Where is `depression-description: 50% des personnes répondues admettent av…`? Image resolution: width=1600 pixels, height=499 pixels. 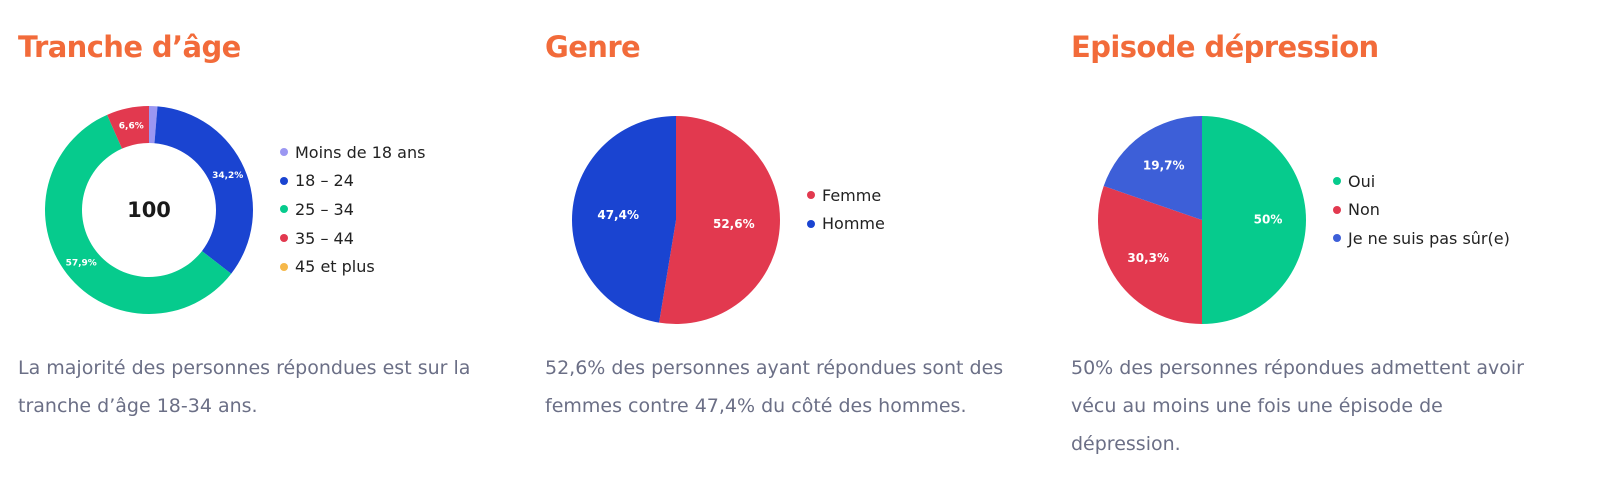 depression-description: 50% des personnes répondues admettent av… is located at coordinates (1297, 406).